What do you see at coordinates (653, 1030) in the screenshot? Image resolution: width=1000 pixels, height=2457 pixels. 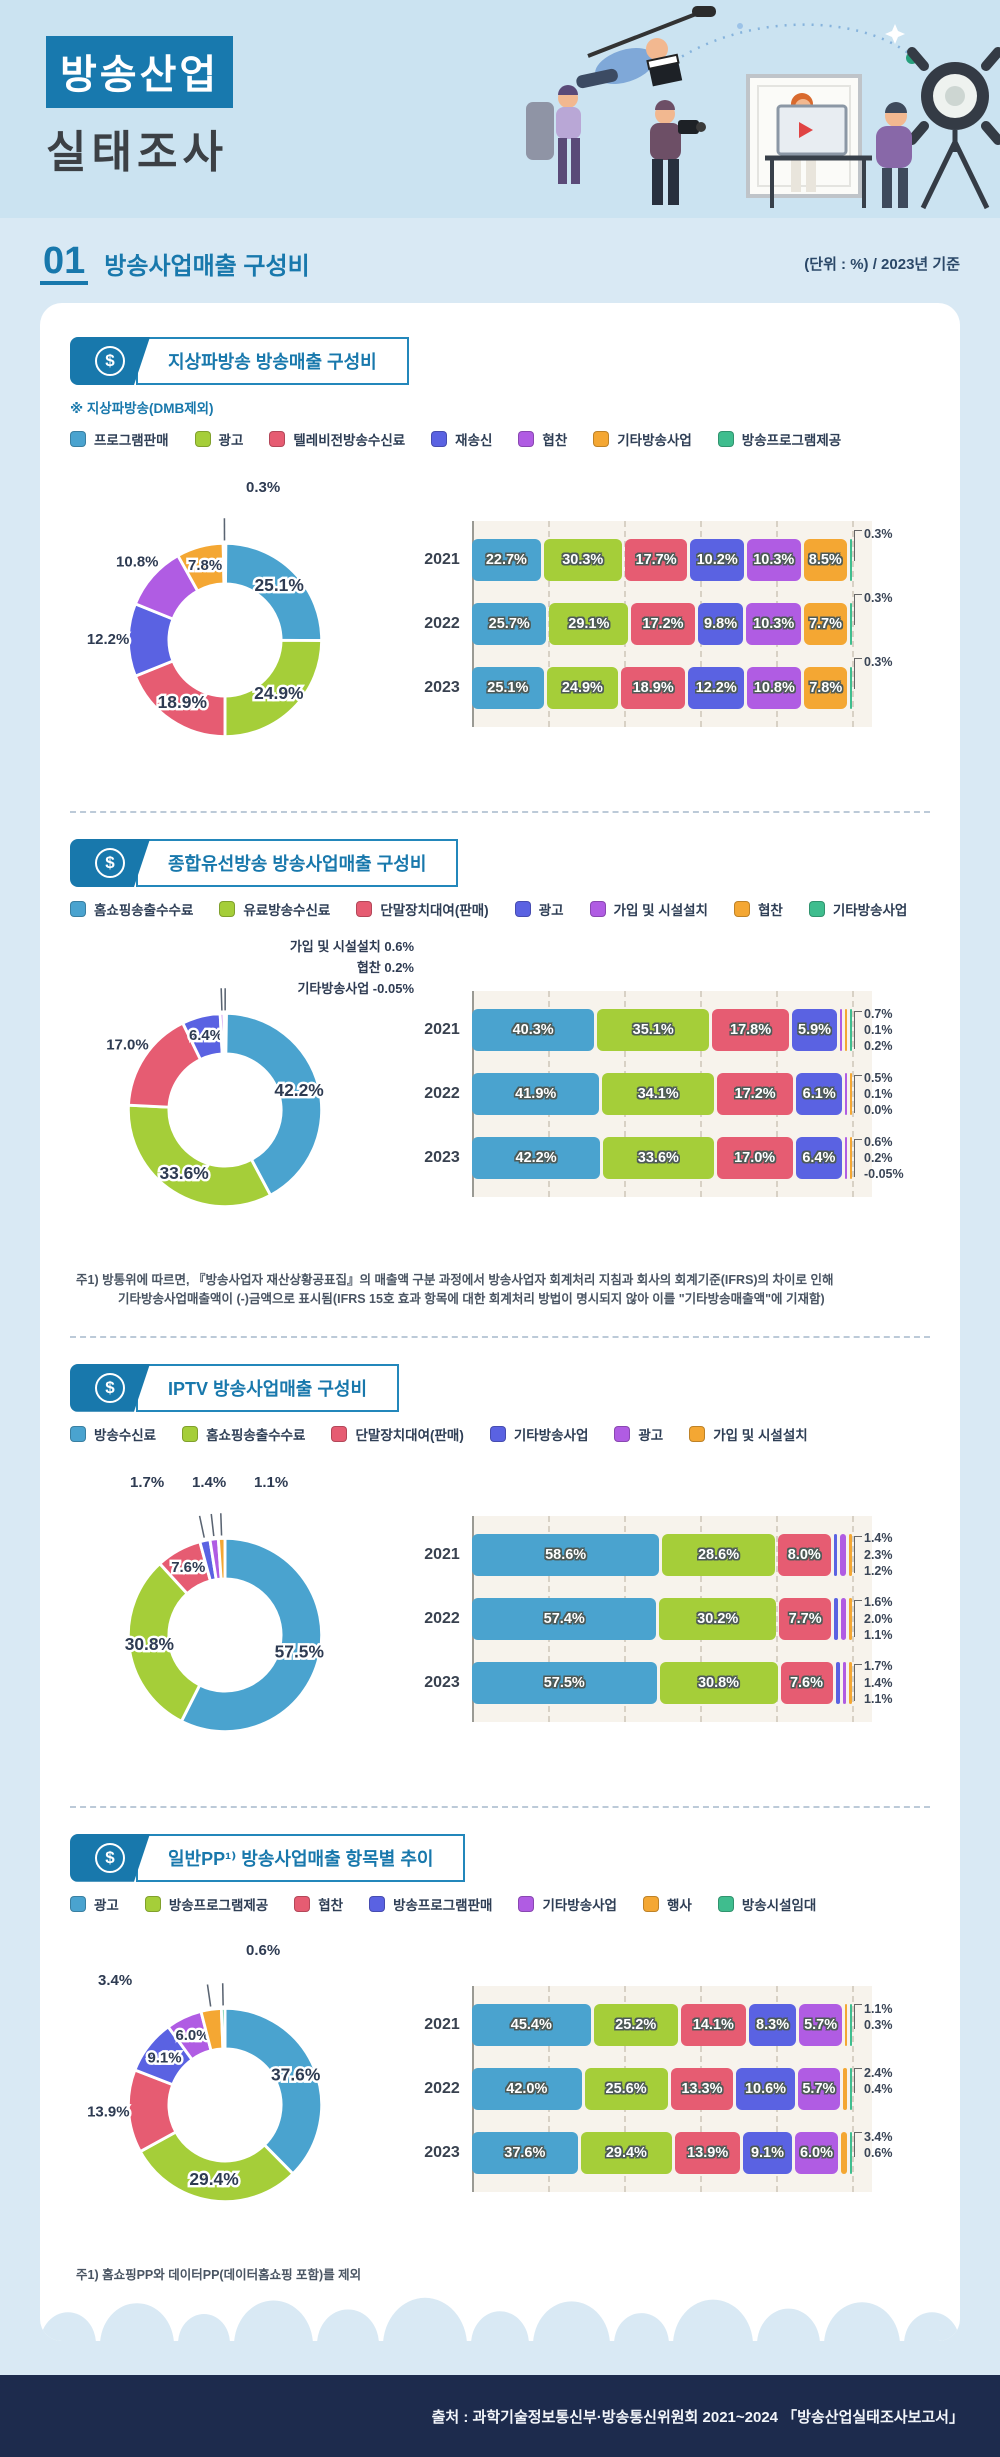 I see `bar-segment: 35.1%` at bounding box center [653, 1030].